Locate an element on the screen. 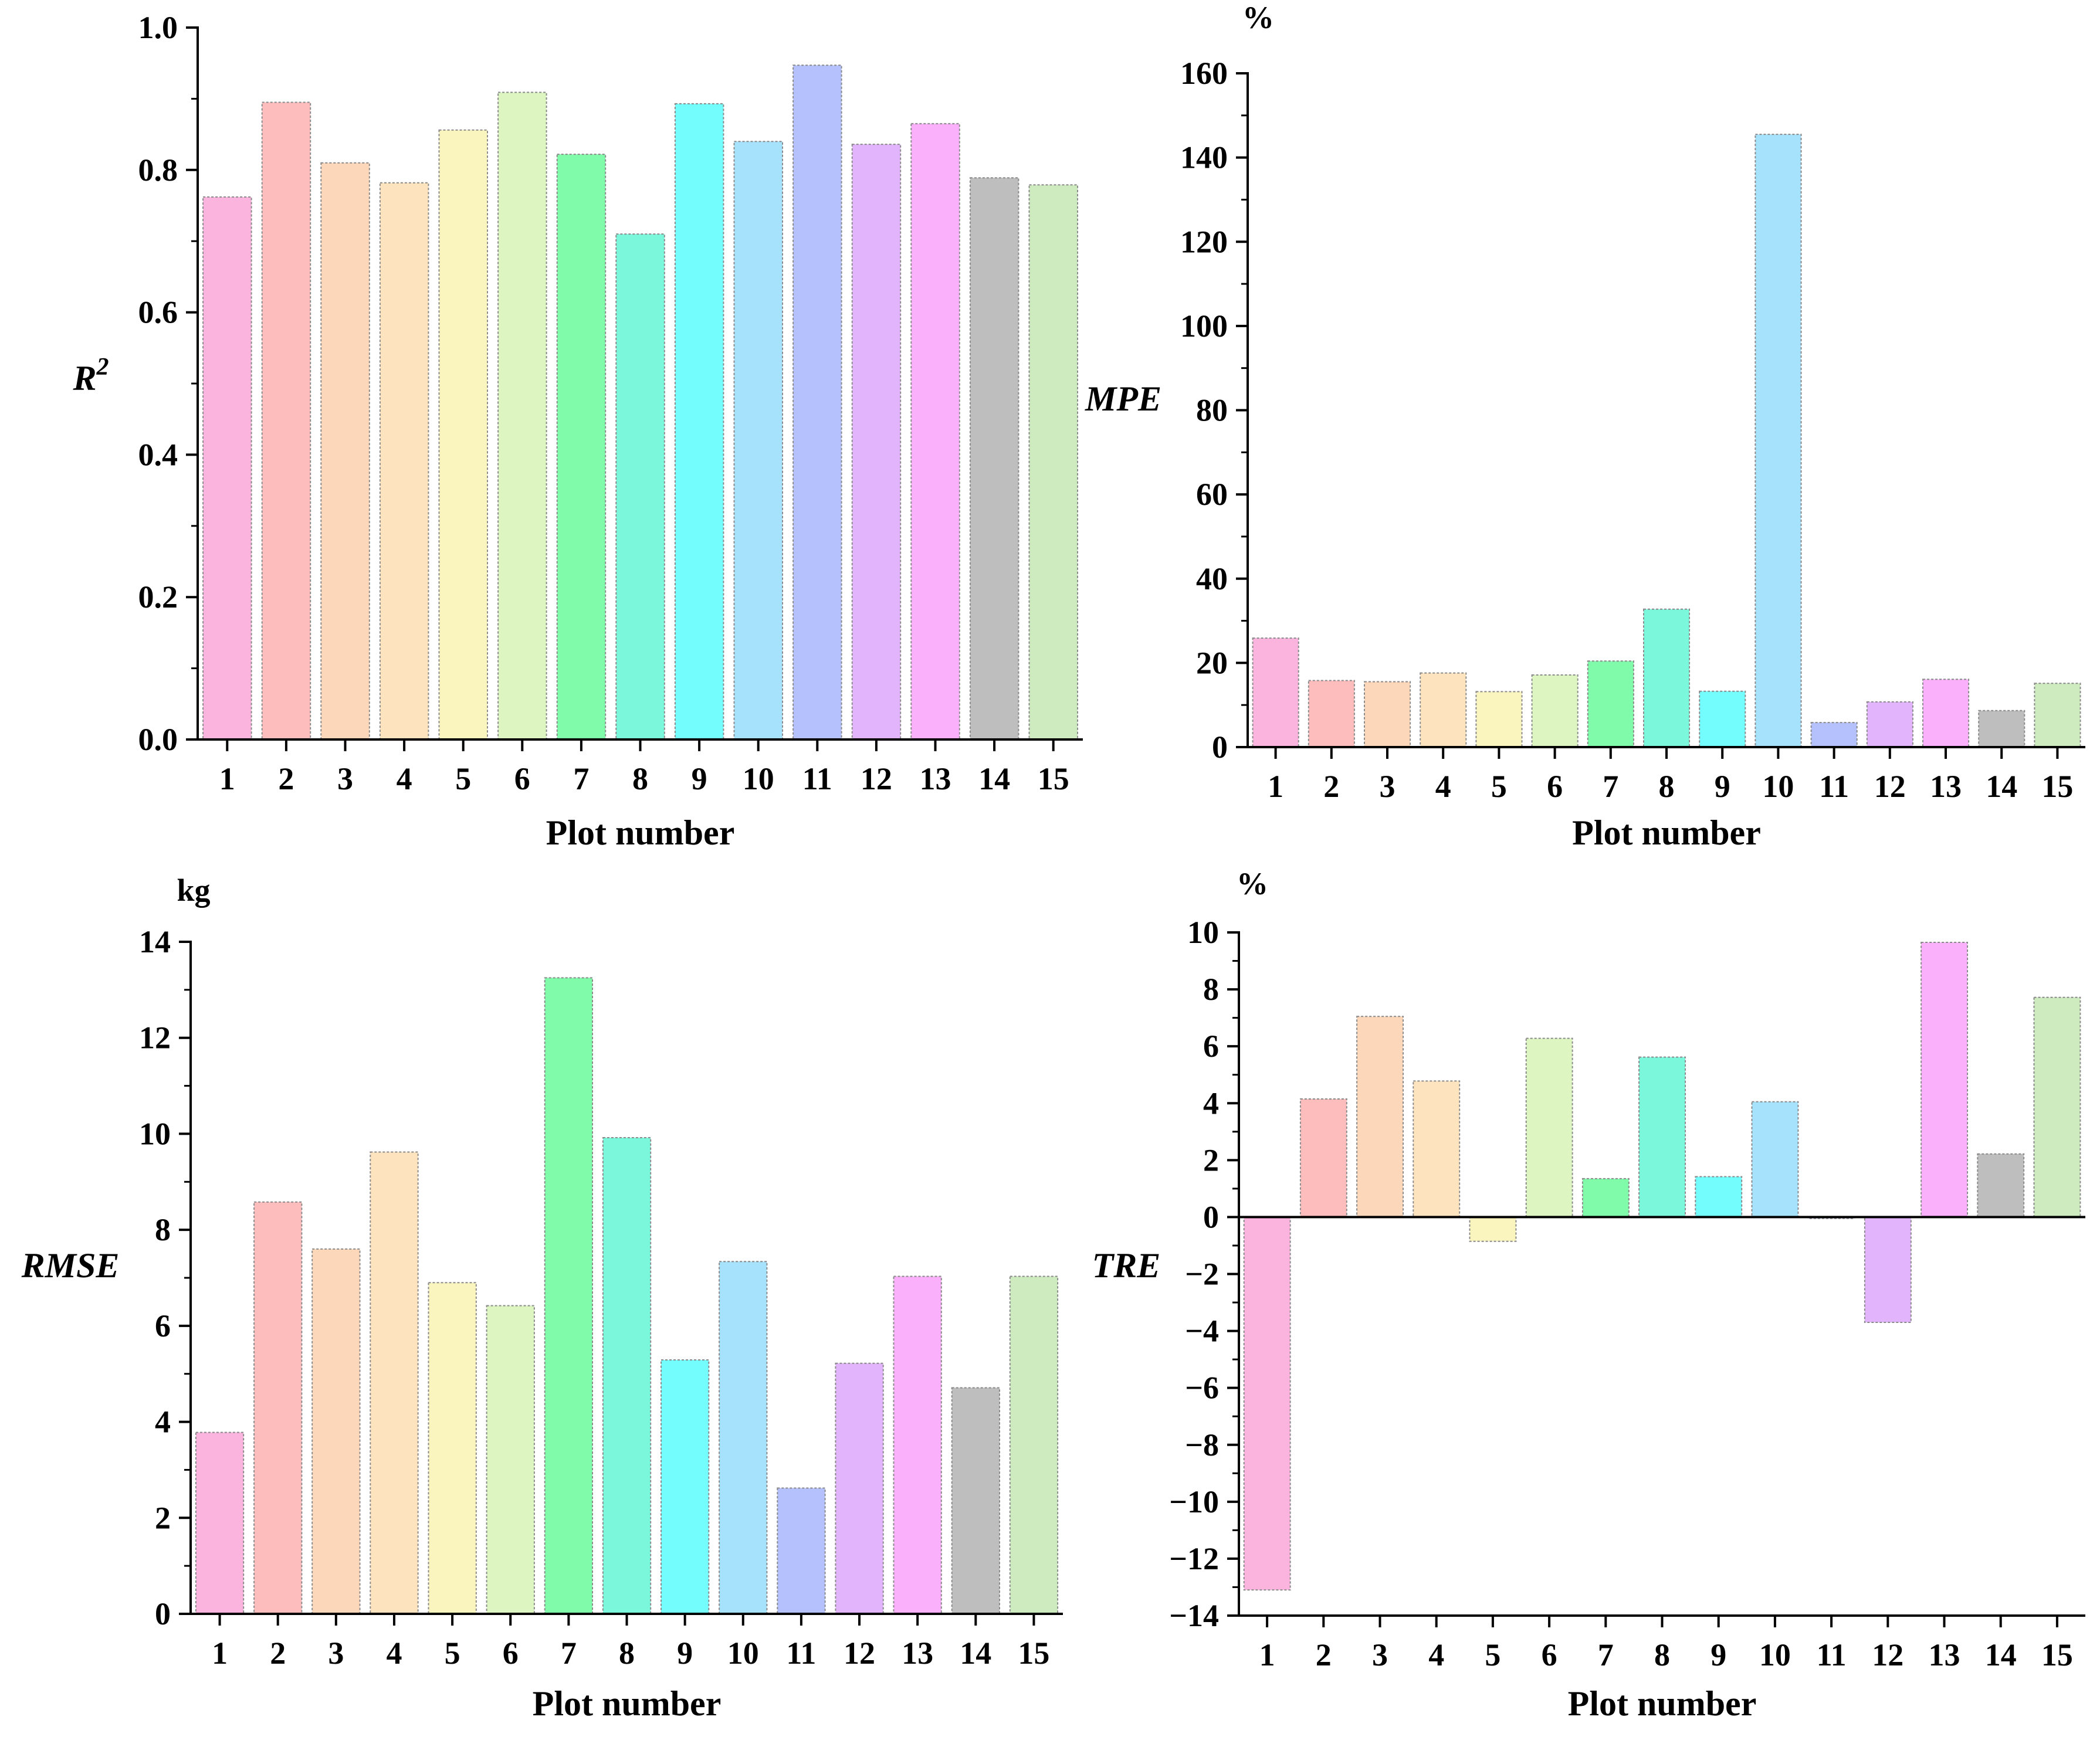  y-tick-label: −8 is located at coordinates (1202, 1445).